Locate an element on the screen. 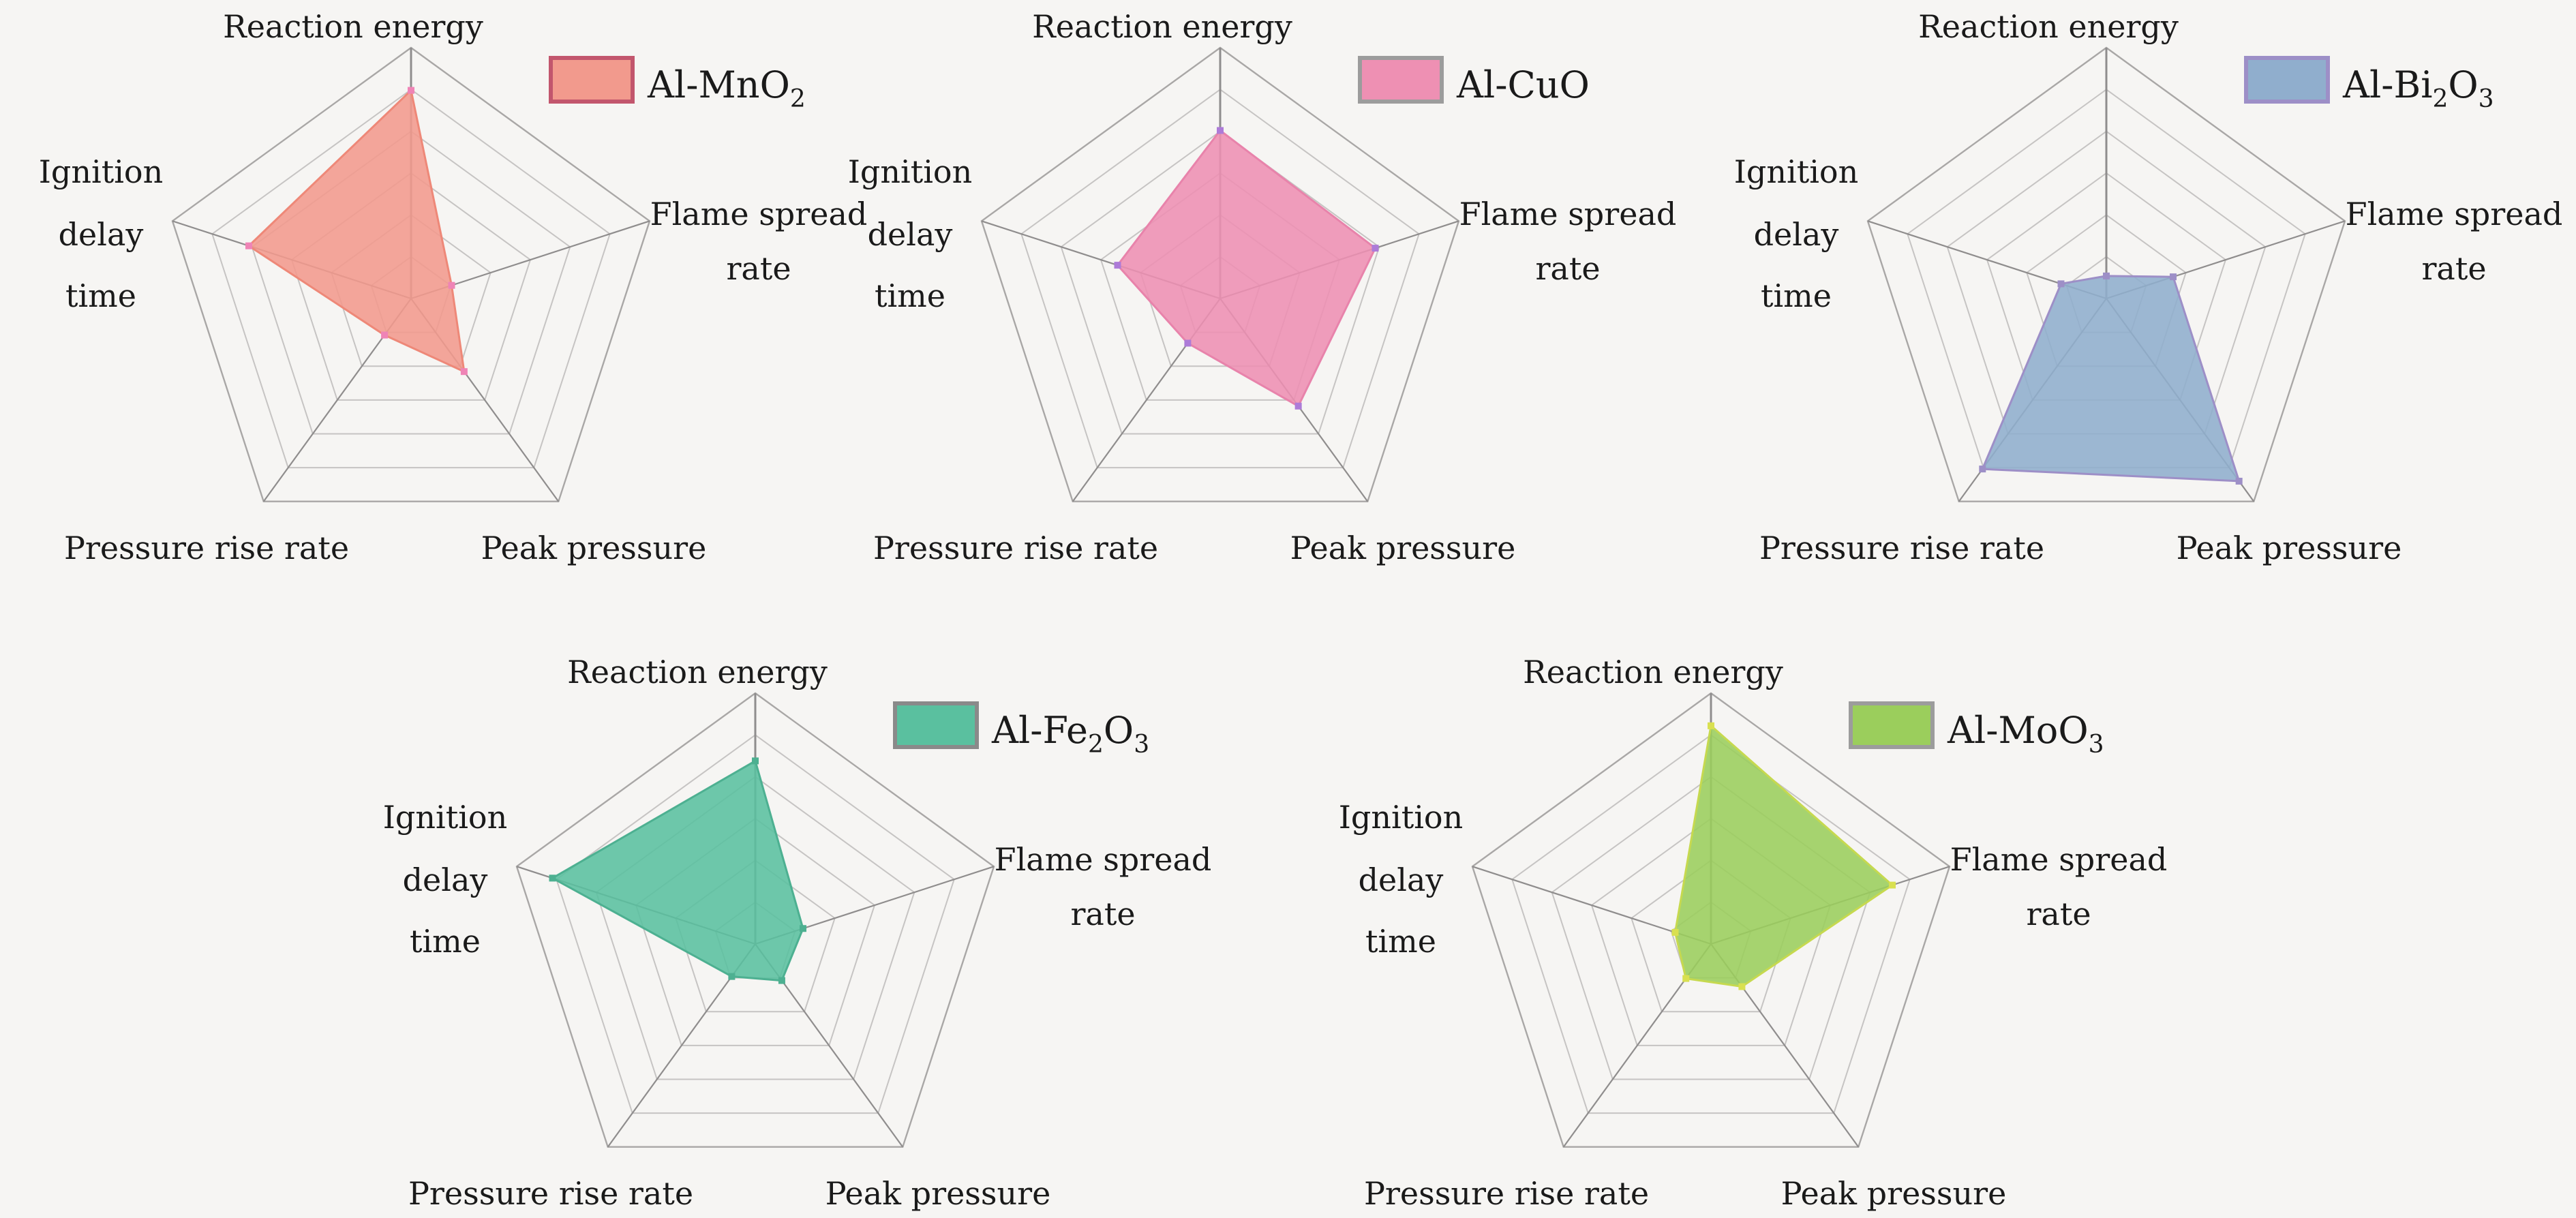 The image size is (2576, 1218). legend-label: Al-Bi2O3 is located at coordinates (2418, 88).